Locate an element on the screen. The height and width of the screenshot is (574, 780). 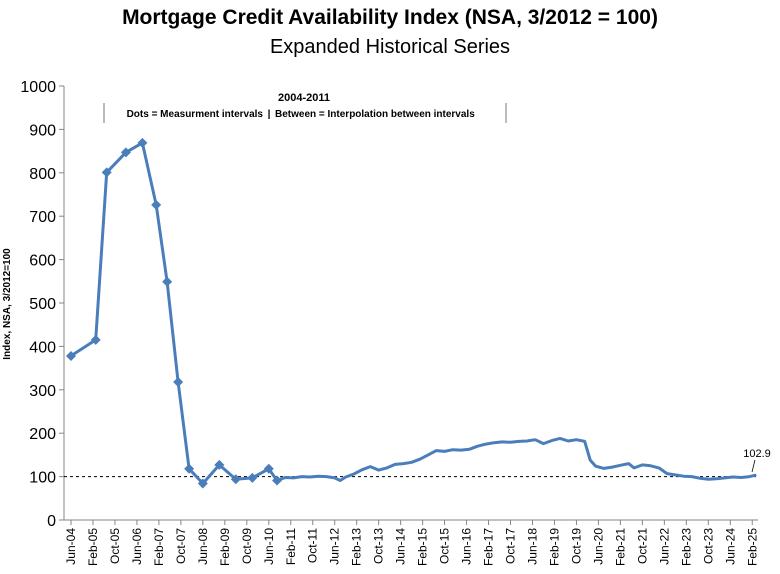
x-tick-label: Feb-19 is located at coordinates (554, 547).